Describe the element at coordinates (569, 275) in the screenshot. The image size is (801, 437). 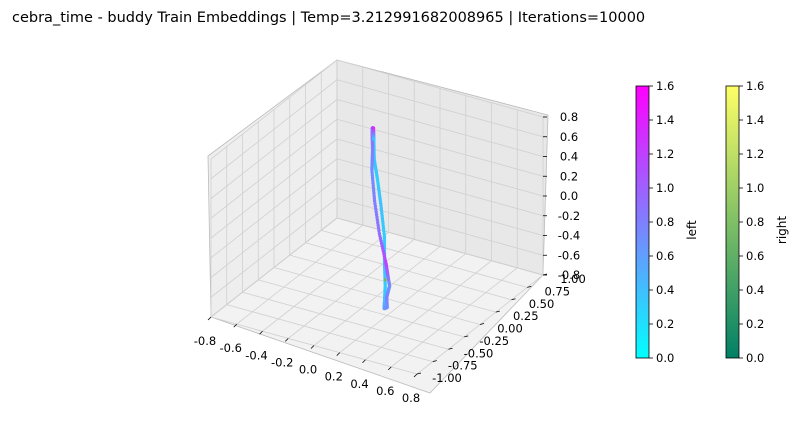
I see `z-tick-label: -0.8` at that location.